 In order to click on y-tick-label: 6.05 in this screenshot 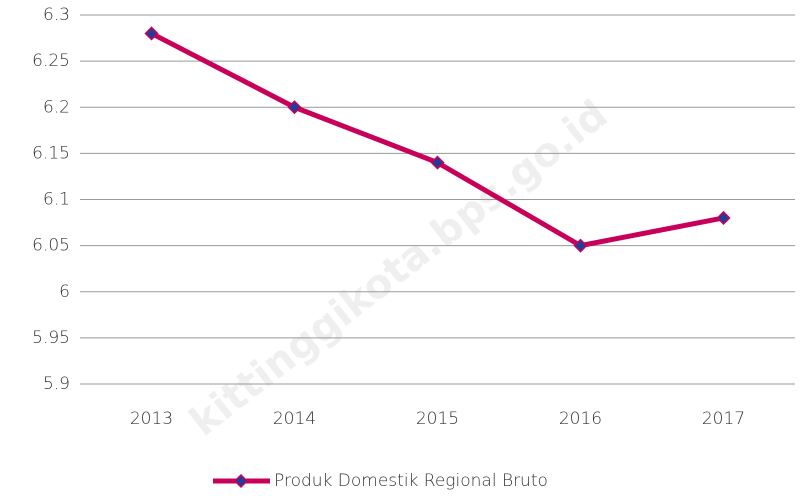, I will do `click(51, 246)`.